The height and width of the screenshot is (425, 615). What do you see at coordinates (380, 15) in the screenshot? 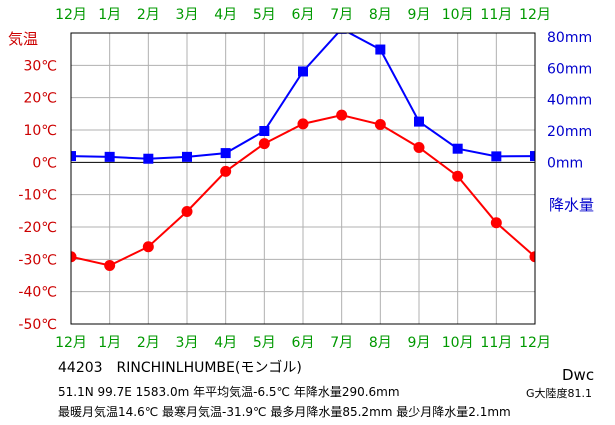
I see `x-tick-label-top: 8月` at bounding box center [380, 15].